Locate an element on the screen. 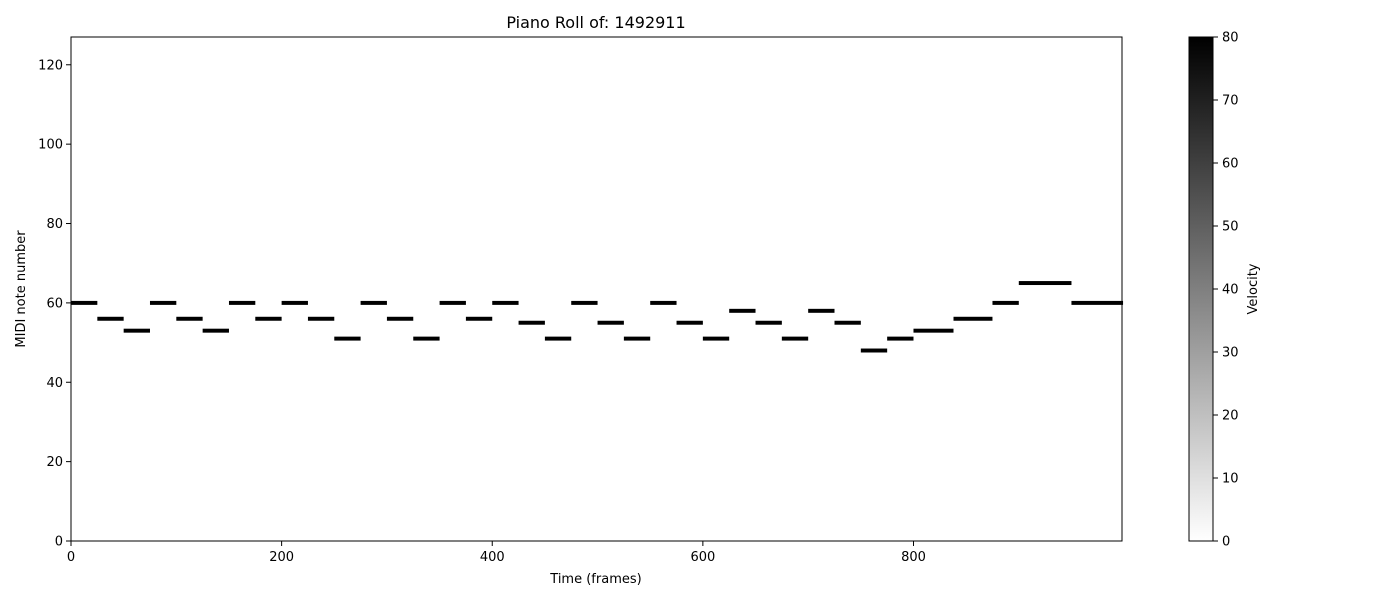  y-axis: 0 20 40 60 80 100 120 is located at coordinates (54, 304).